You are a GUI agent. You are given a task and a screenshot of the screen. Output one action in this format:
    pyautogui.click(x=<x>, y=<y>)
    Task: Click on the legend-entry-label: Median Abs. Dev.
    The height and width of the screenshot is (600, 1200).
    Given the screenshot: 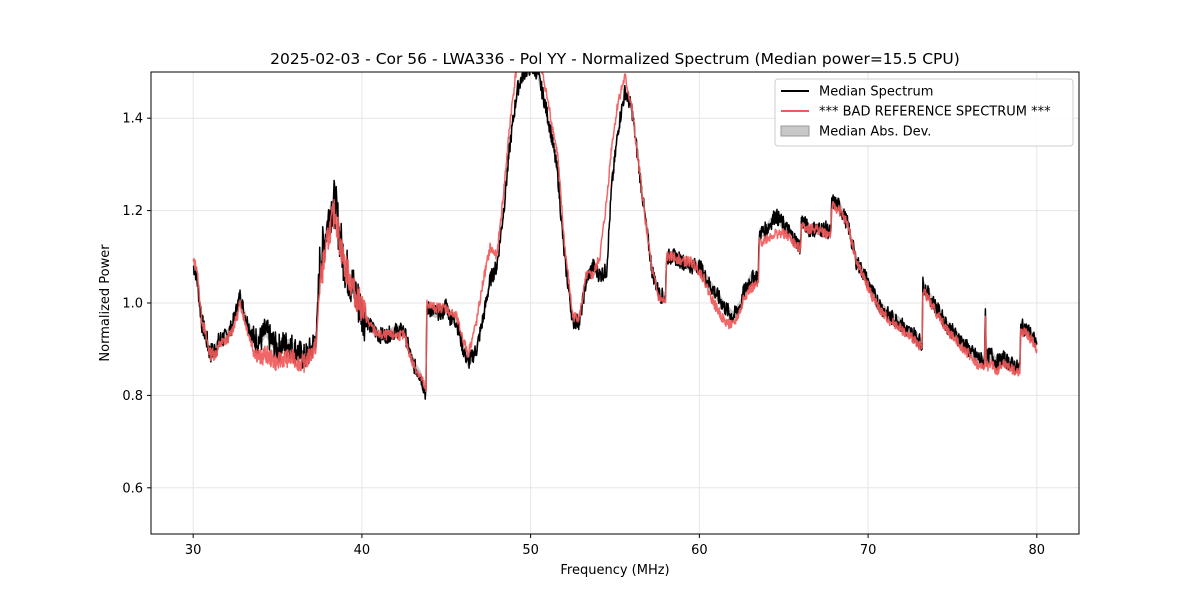 What is the action you would take?
    pyautogui.click(x=875, y=132)
    